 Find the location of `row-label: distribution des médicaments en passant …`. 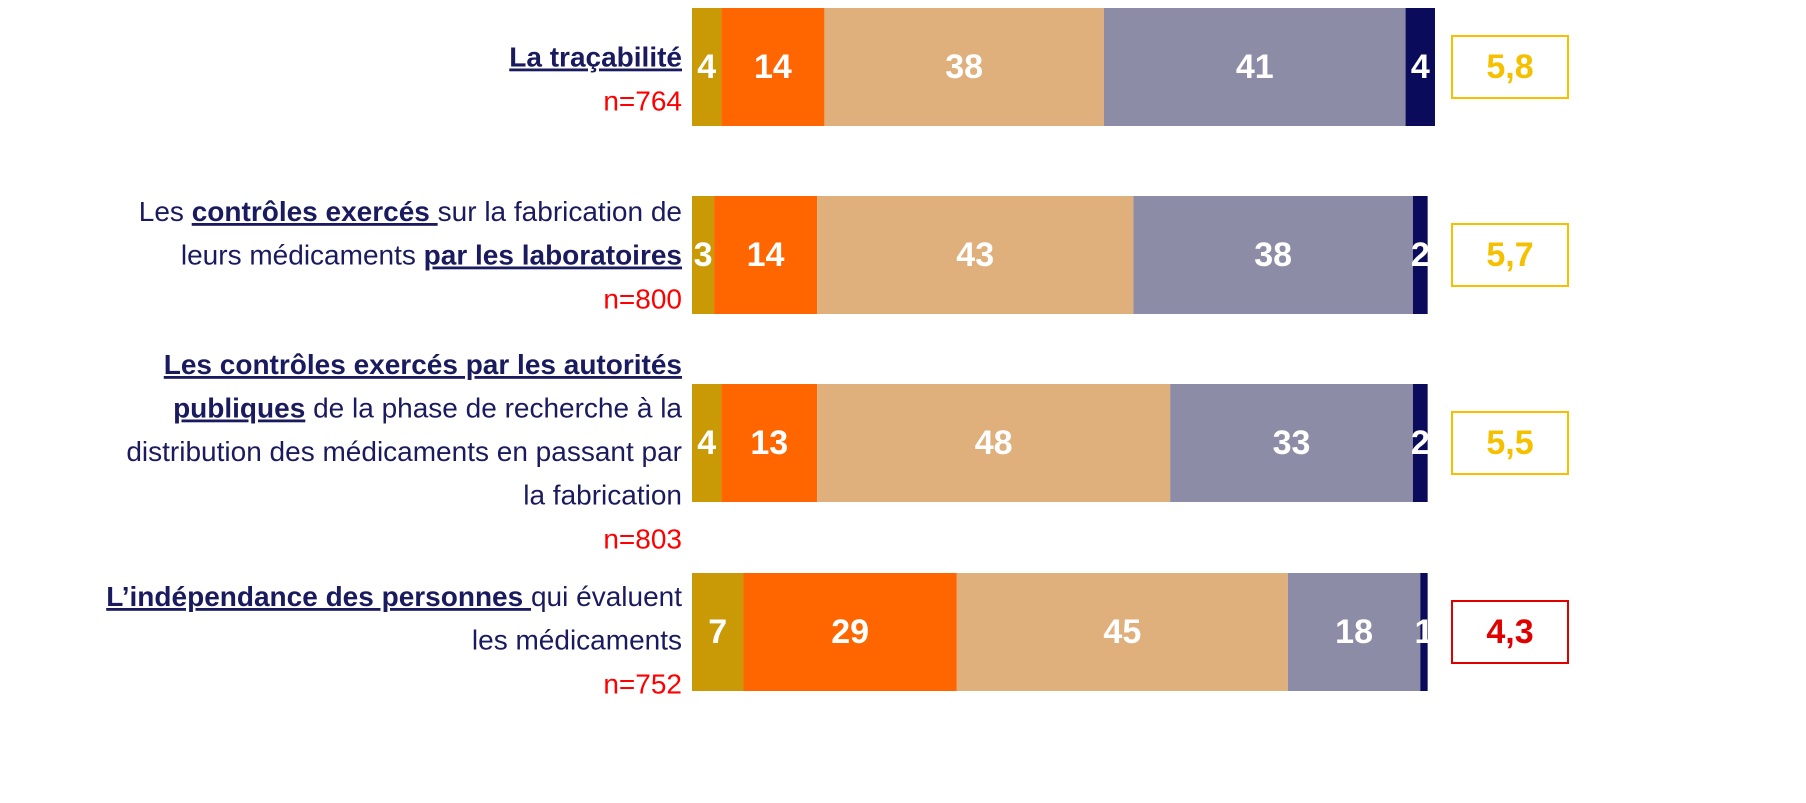

row-label: distribution des médicaments en passant … is located at coordinates (404, 451).